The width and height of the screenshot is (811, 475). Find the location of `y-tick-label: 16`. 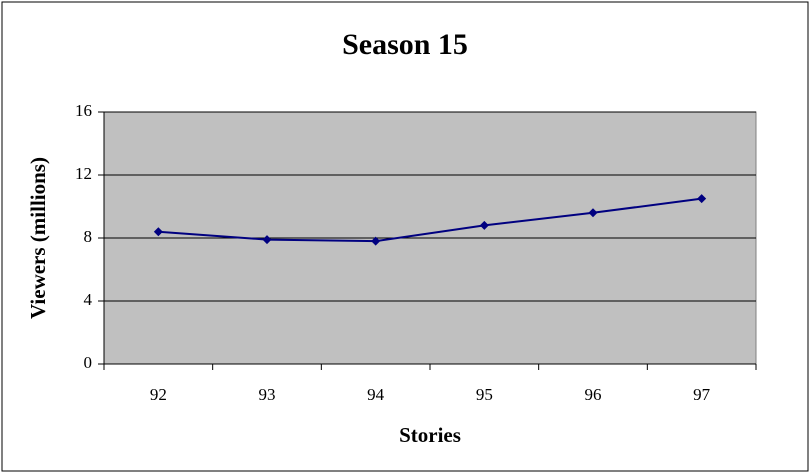

y-tick-label: 16 is located at coordinates (83, 110).